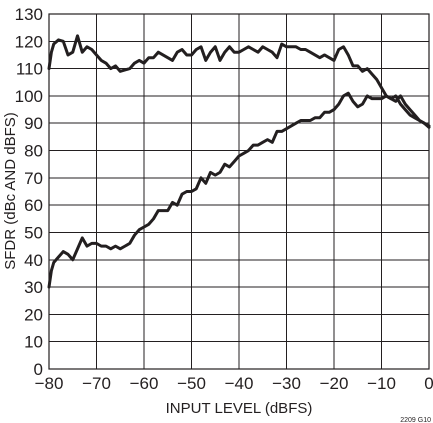 The image size is (433, 423). Describe the element at coordinates (10, 191) in the screenshot. I see `y-axis-title: SFDR (dBc AND dBFS)` at that location.